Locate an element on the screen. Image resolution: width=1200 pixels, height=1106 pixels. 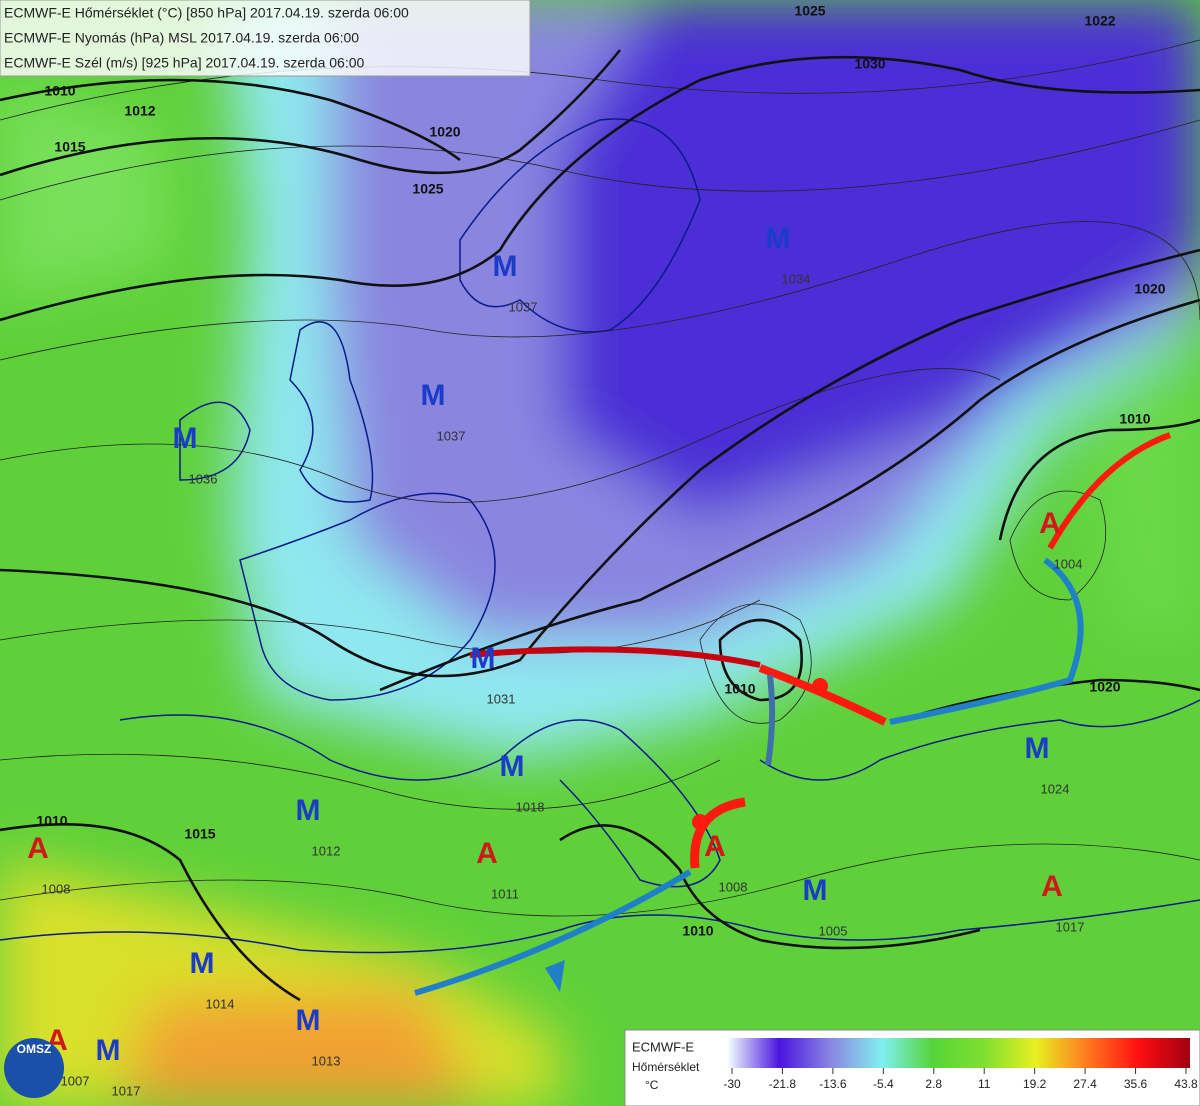
center-pressure: 1014 is located at coordinates (220, 1003).